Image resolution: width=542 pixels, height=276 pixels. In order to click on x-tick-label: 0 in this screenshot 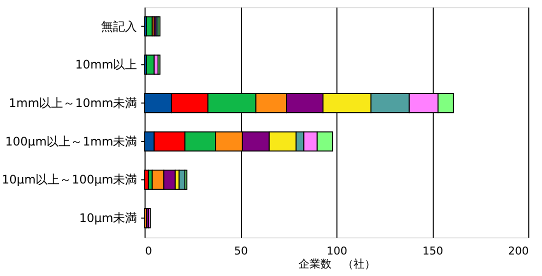, I will do `click(148, 251)`.